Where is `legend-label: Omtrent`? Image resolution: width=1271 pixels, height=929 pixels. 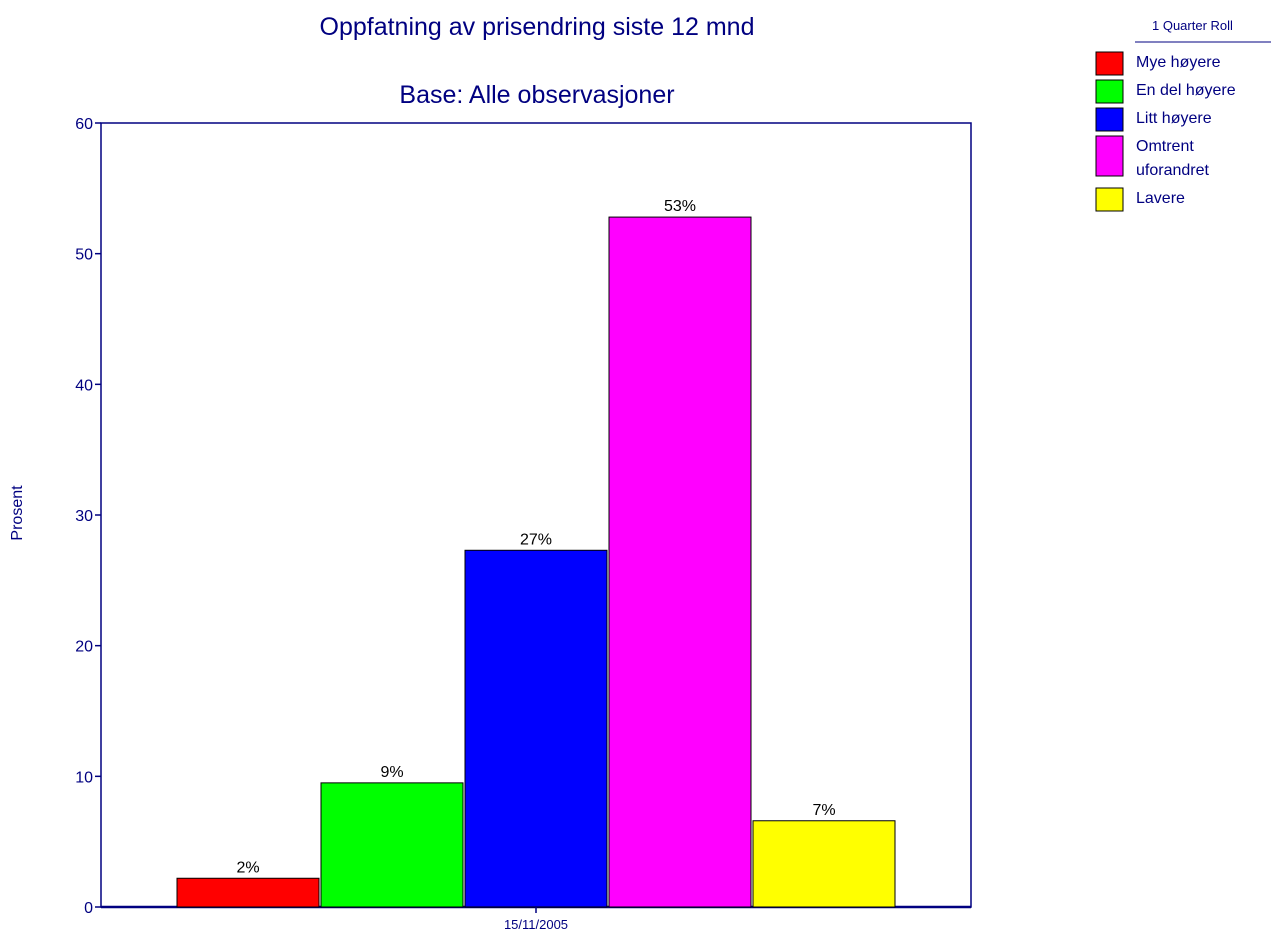
legend-label: Omtrent is located at coordinates (1165, 146).